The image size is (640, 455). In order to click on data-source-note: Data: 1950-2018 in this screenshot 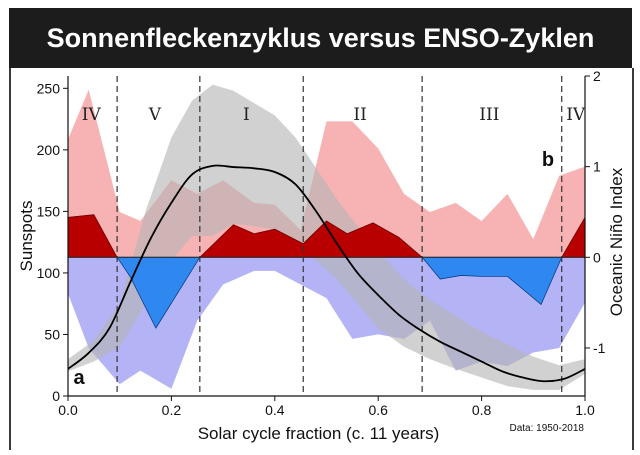, I will do `click(546, 428)`.